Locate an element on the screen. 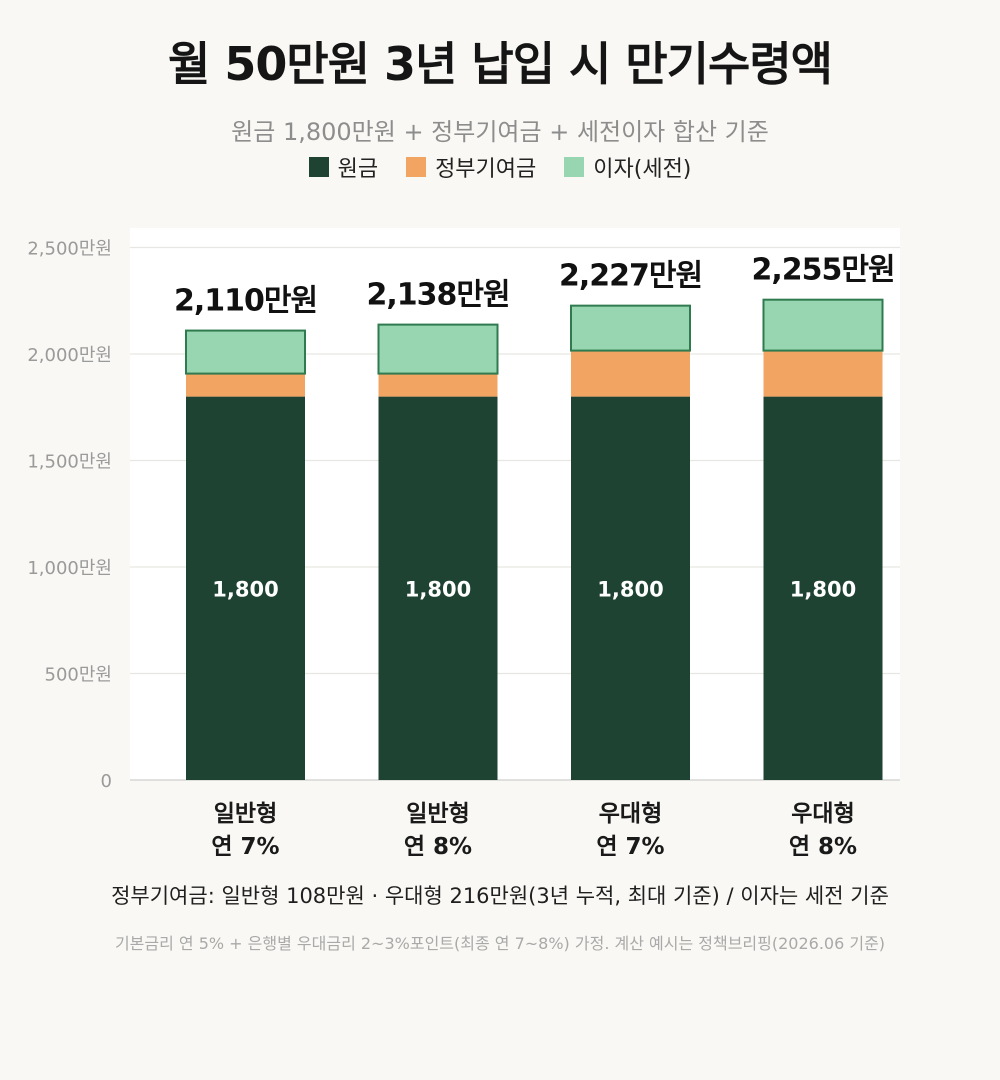 The height and width of the screenshot is (1080, 1000). legend-item-gov-contribution: 정부기여금 is located at coordinates (471, 167).